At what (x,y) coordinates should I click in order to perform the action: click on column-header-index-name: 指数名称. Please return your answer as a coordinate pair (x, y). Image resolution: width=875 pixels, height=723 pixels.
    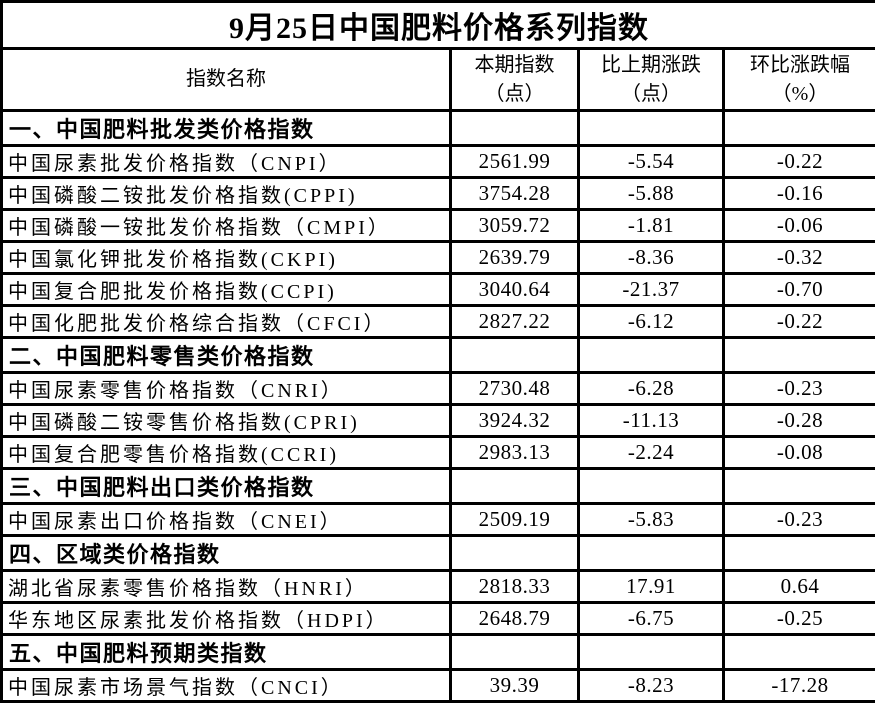
    Looking at the image, I should click on (226, 79).